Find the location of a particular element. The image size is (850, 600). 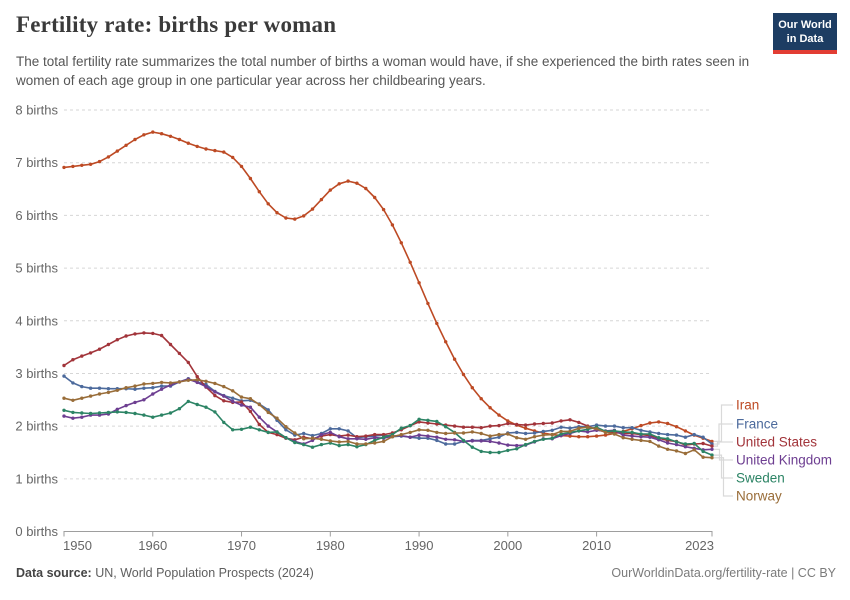

series-line-norway is located at coordinates (388, 419).